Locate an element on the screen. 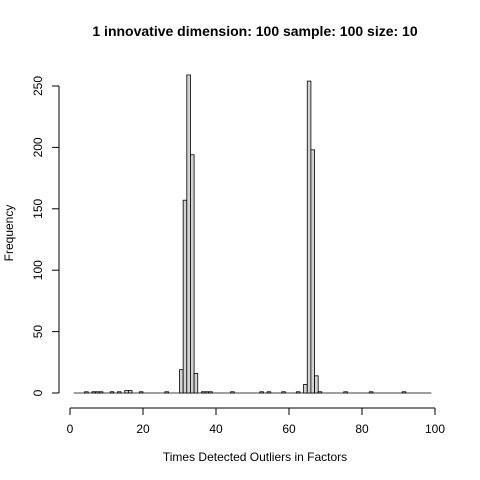  y-axis: 0 50 100 150 200 250 is located at coordinates (45, 236).